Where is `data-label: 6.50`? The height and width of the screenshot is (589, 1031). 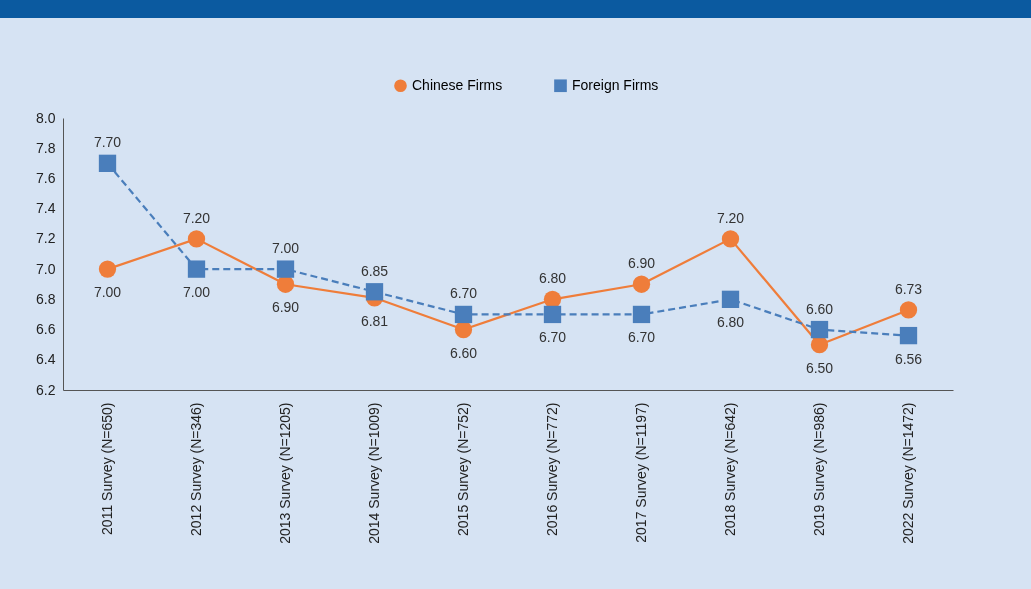 data-label: 6.50 is located at coordinates (819, 367).